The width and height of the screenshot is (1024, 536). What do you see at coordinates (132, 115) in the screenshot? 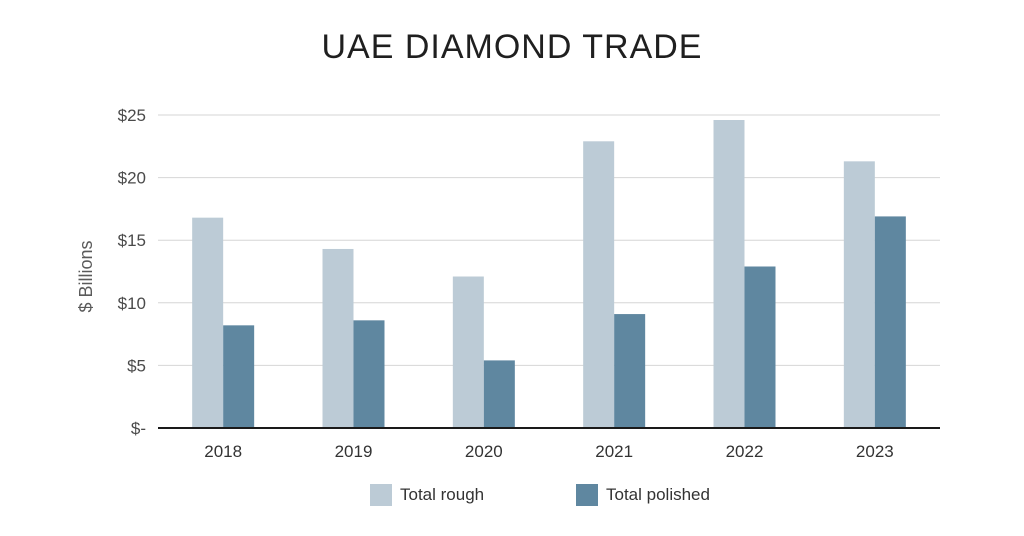
I see `y-tick-label: $25` at bounding box center [132, 115].